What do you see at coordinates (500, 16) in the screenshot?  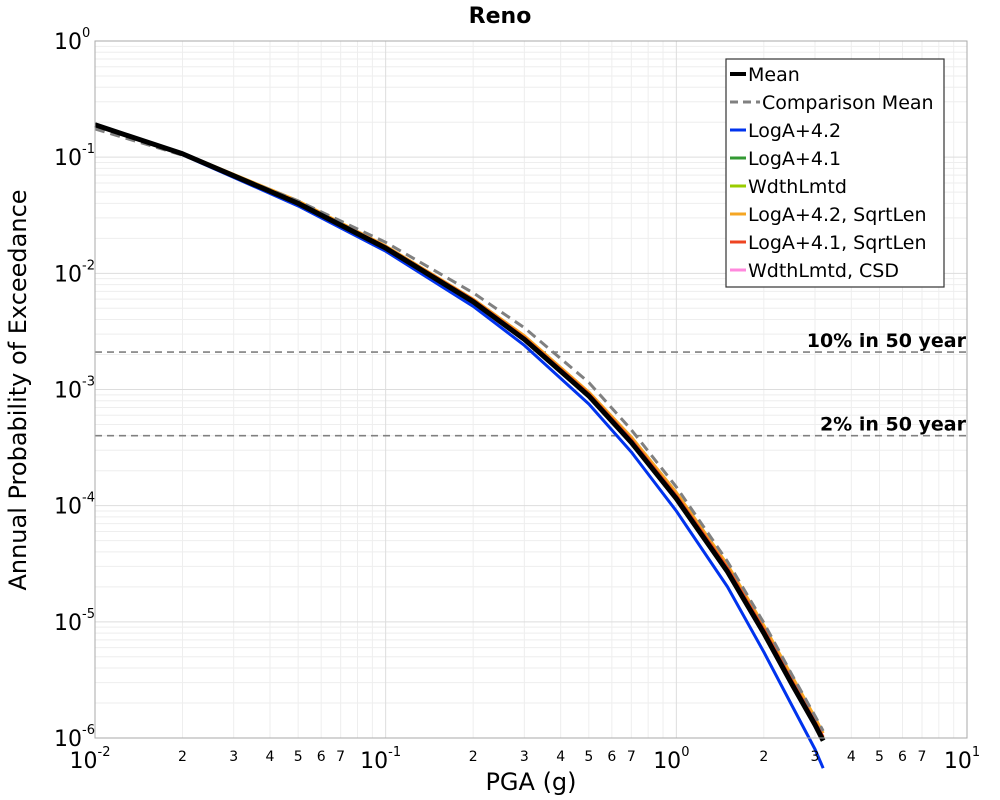 I see `chart-title: Reno` at bounding box center [500, 16].